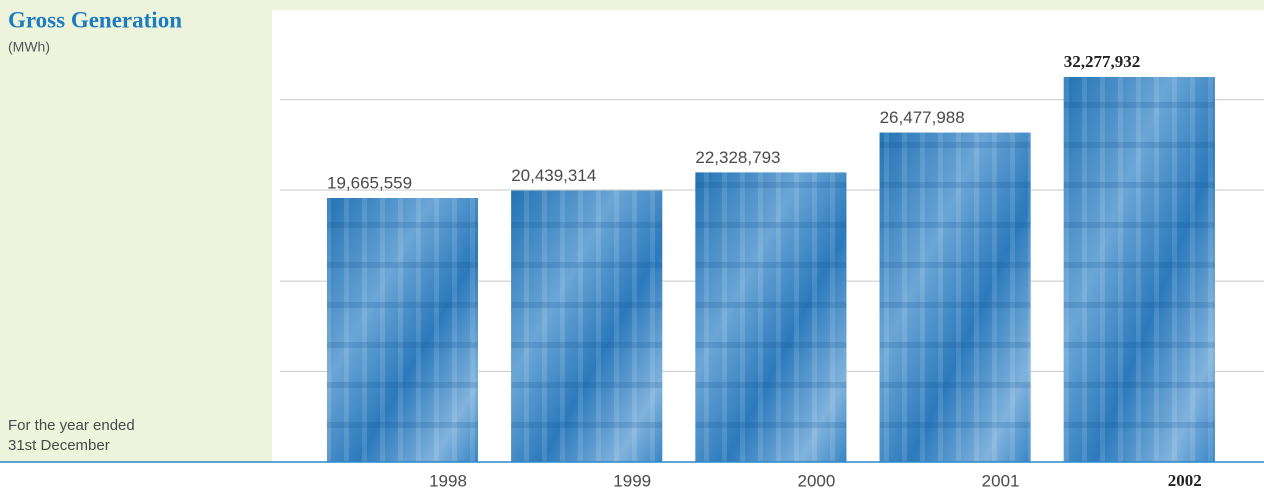 The height and width of the screenshot is (494, 1264). Describe the element at coordinates (737, 157) in the screenshot. I see `value-label: 22,328,793` at that location.